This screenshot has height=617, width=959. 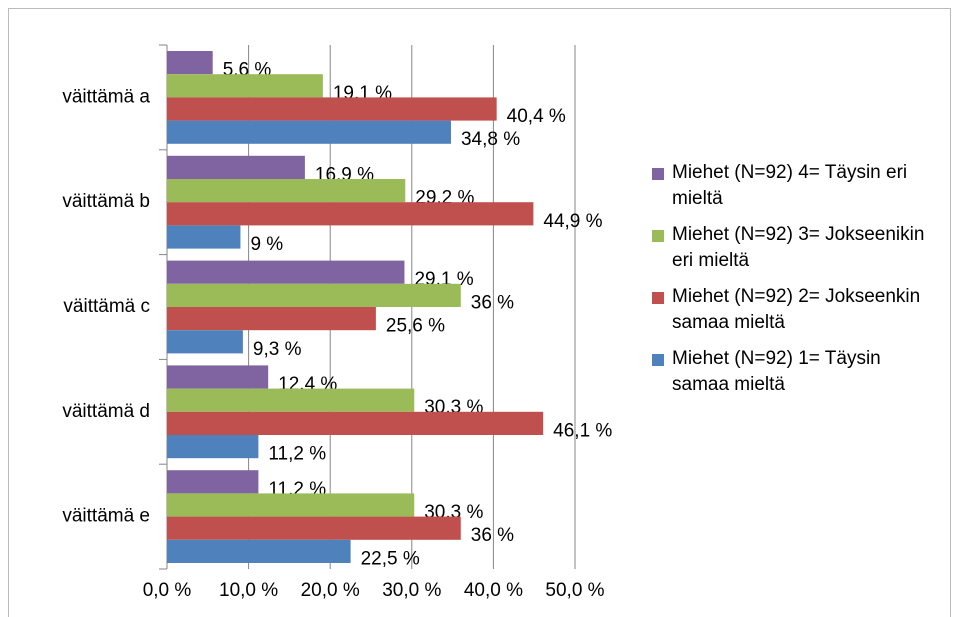 I want to click on legend-label: Miehet (N=92) 2= Jokseenkin samaa mieltä, so click(x=796, y=309).